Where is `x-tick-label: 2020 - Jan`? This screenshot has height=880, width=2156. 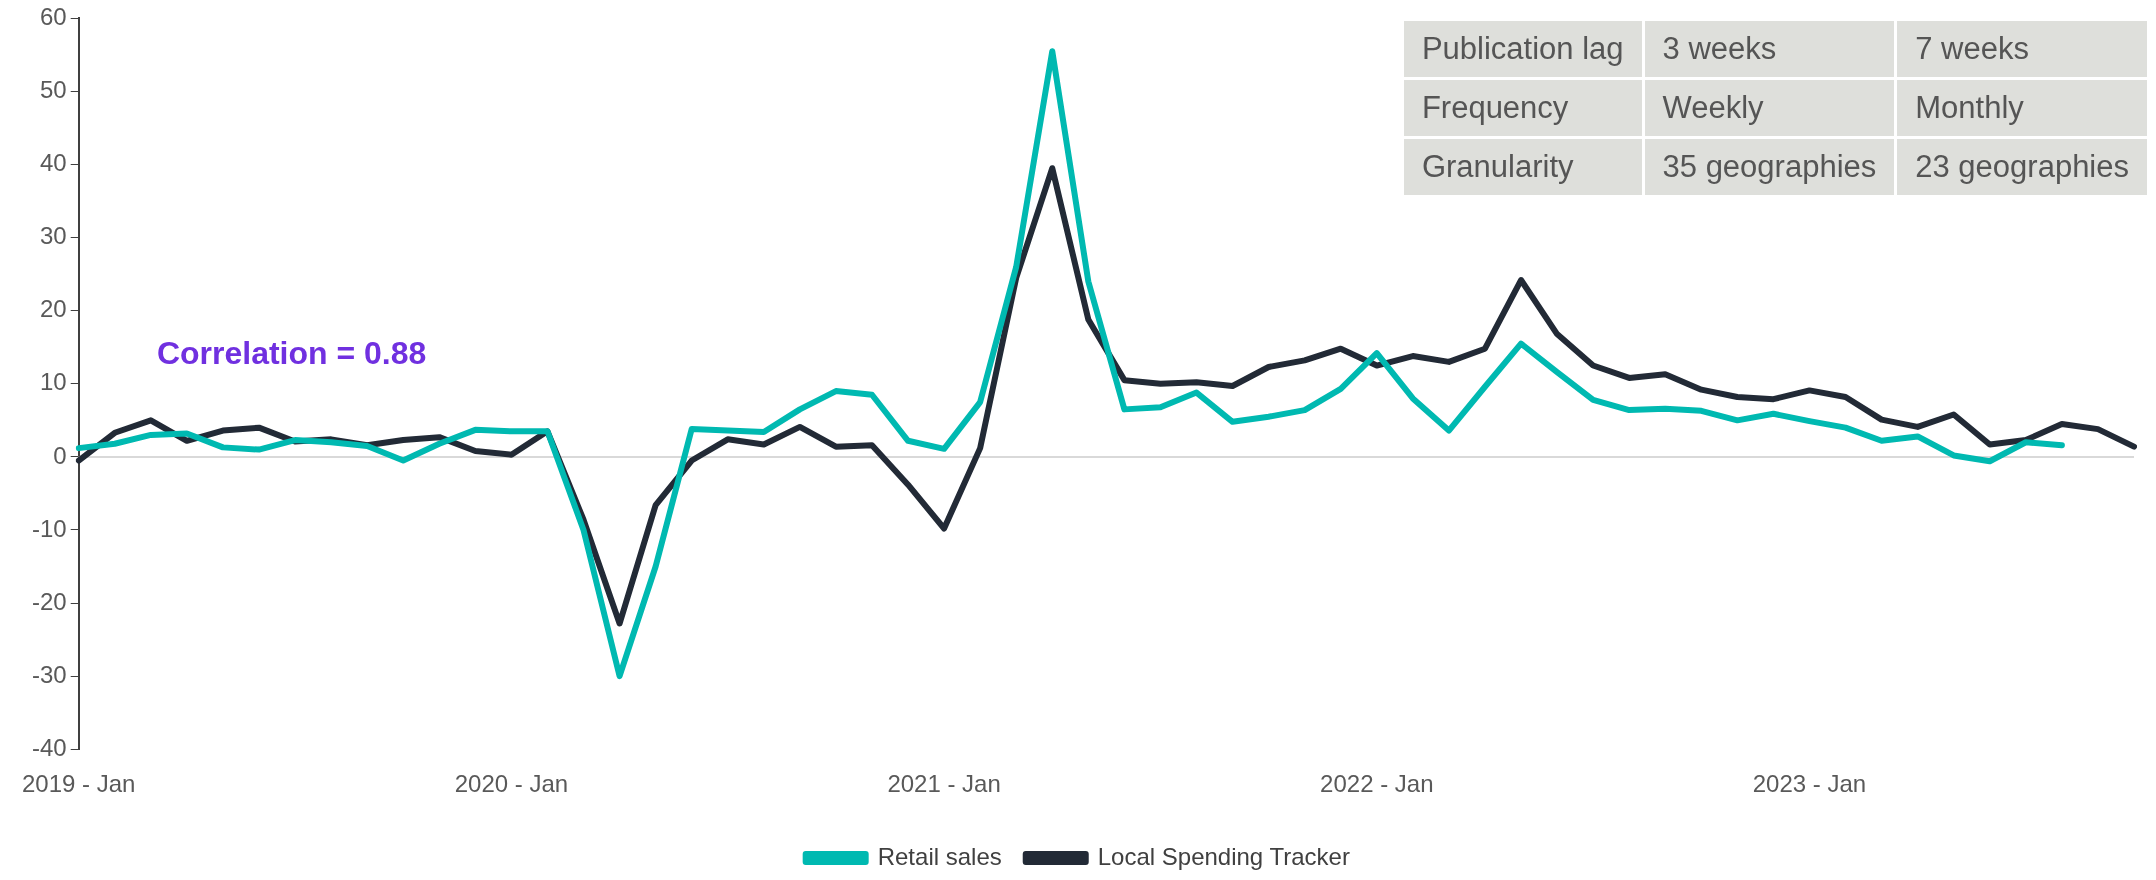 x-tick-label: 2020 - Jan is located at coordinates (511, 784).